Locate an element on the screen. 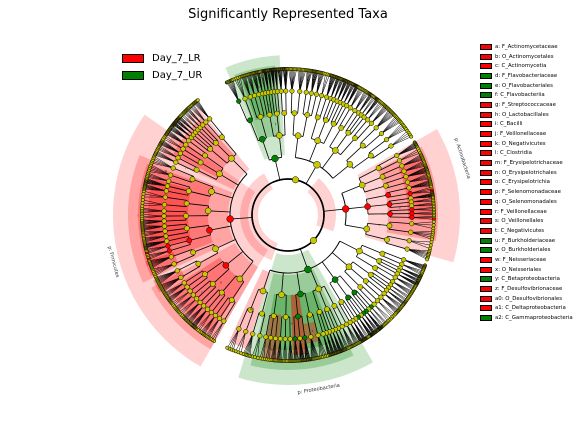 The image size is (576, 432). clade-legend-item: r: F_Veillonellaceae is located at coordinates (526, 212).